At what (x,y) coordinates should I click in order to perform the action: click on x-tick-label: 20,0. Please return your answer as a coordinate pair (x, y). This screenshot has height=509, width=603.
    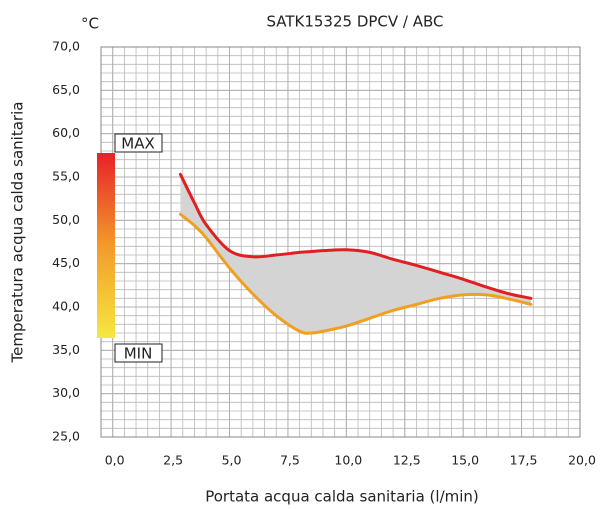
    Looking at the image, I should click on (582, 460).